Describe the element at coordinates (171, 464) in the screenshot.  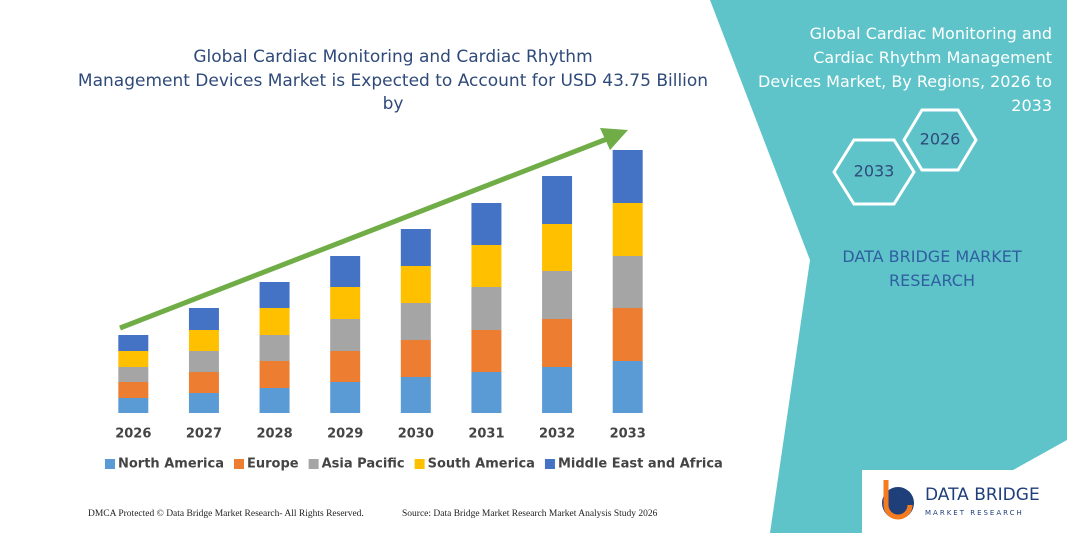
I see `legend-label: North America` at that location.